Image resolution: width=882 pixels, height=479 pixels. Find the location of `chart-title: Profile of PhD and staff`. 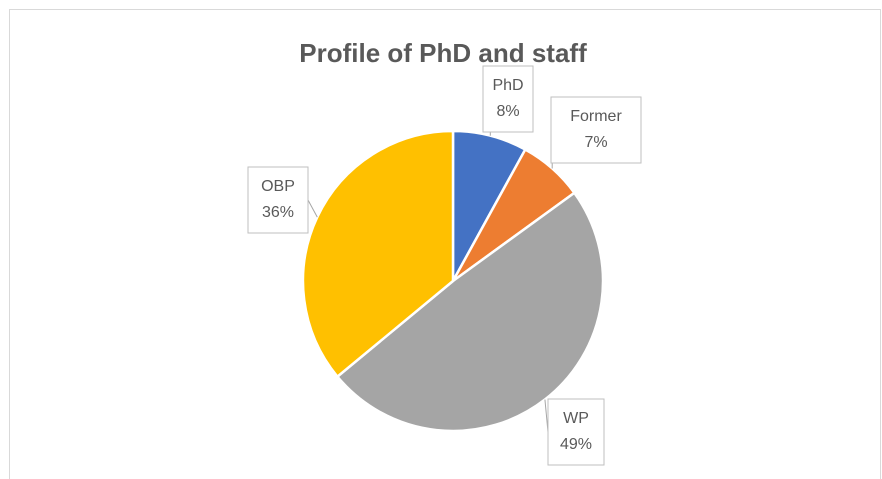

chart-title: Profile of PhD and staff is located at coordinates (443, 53).